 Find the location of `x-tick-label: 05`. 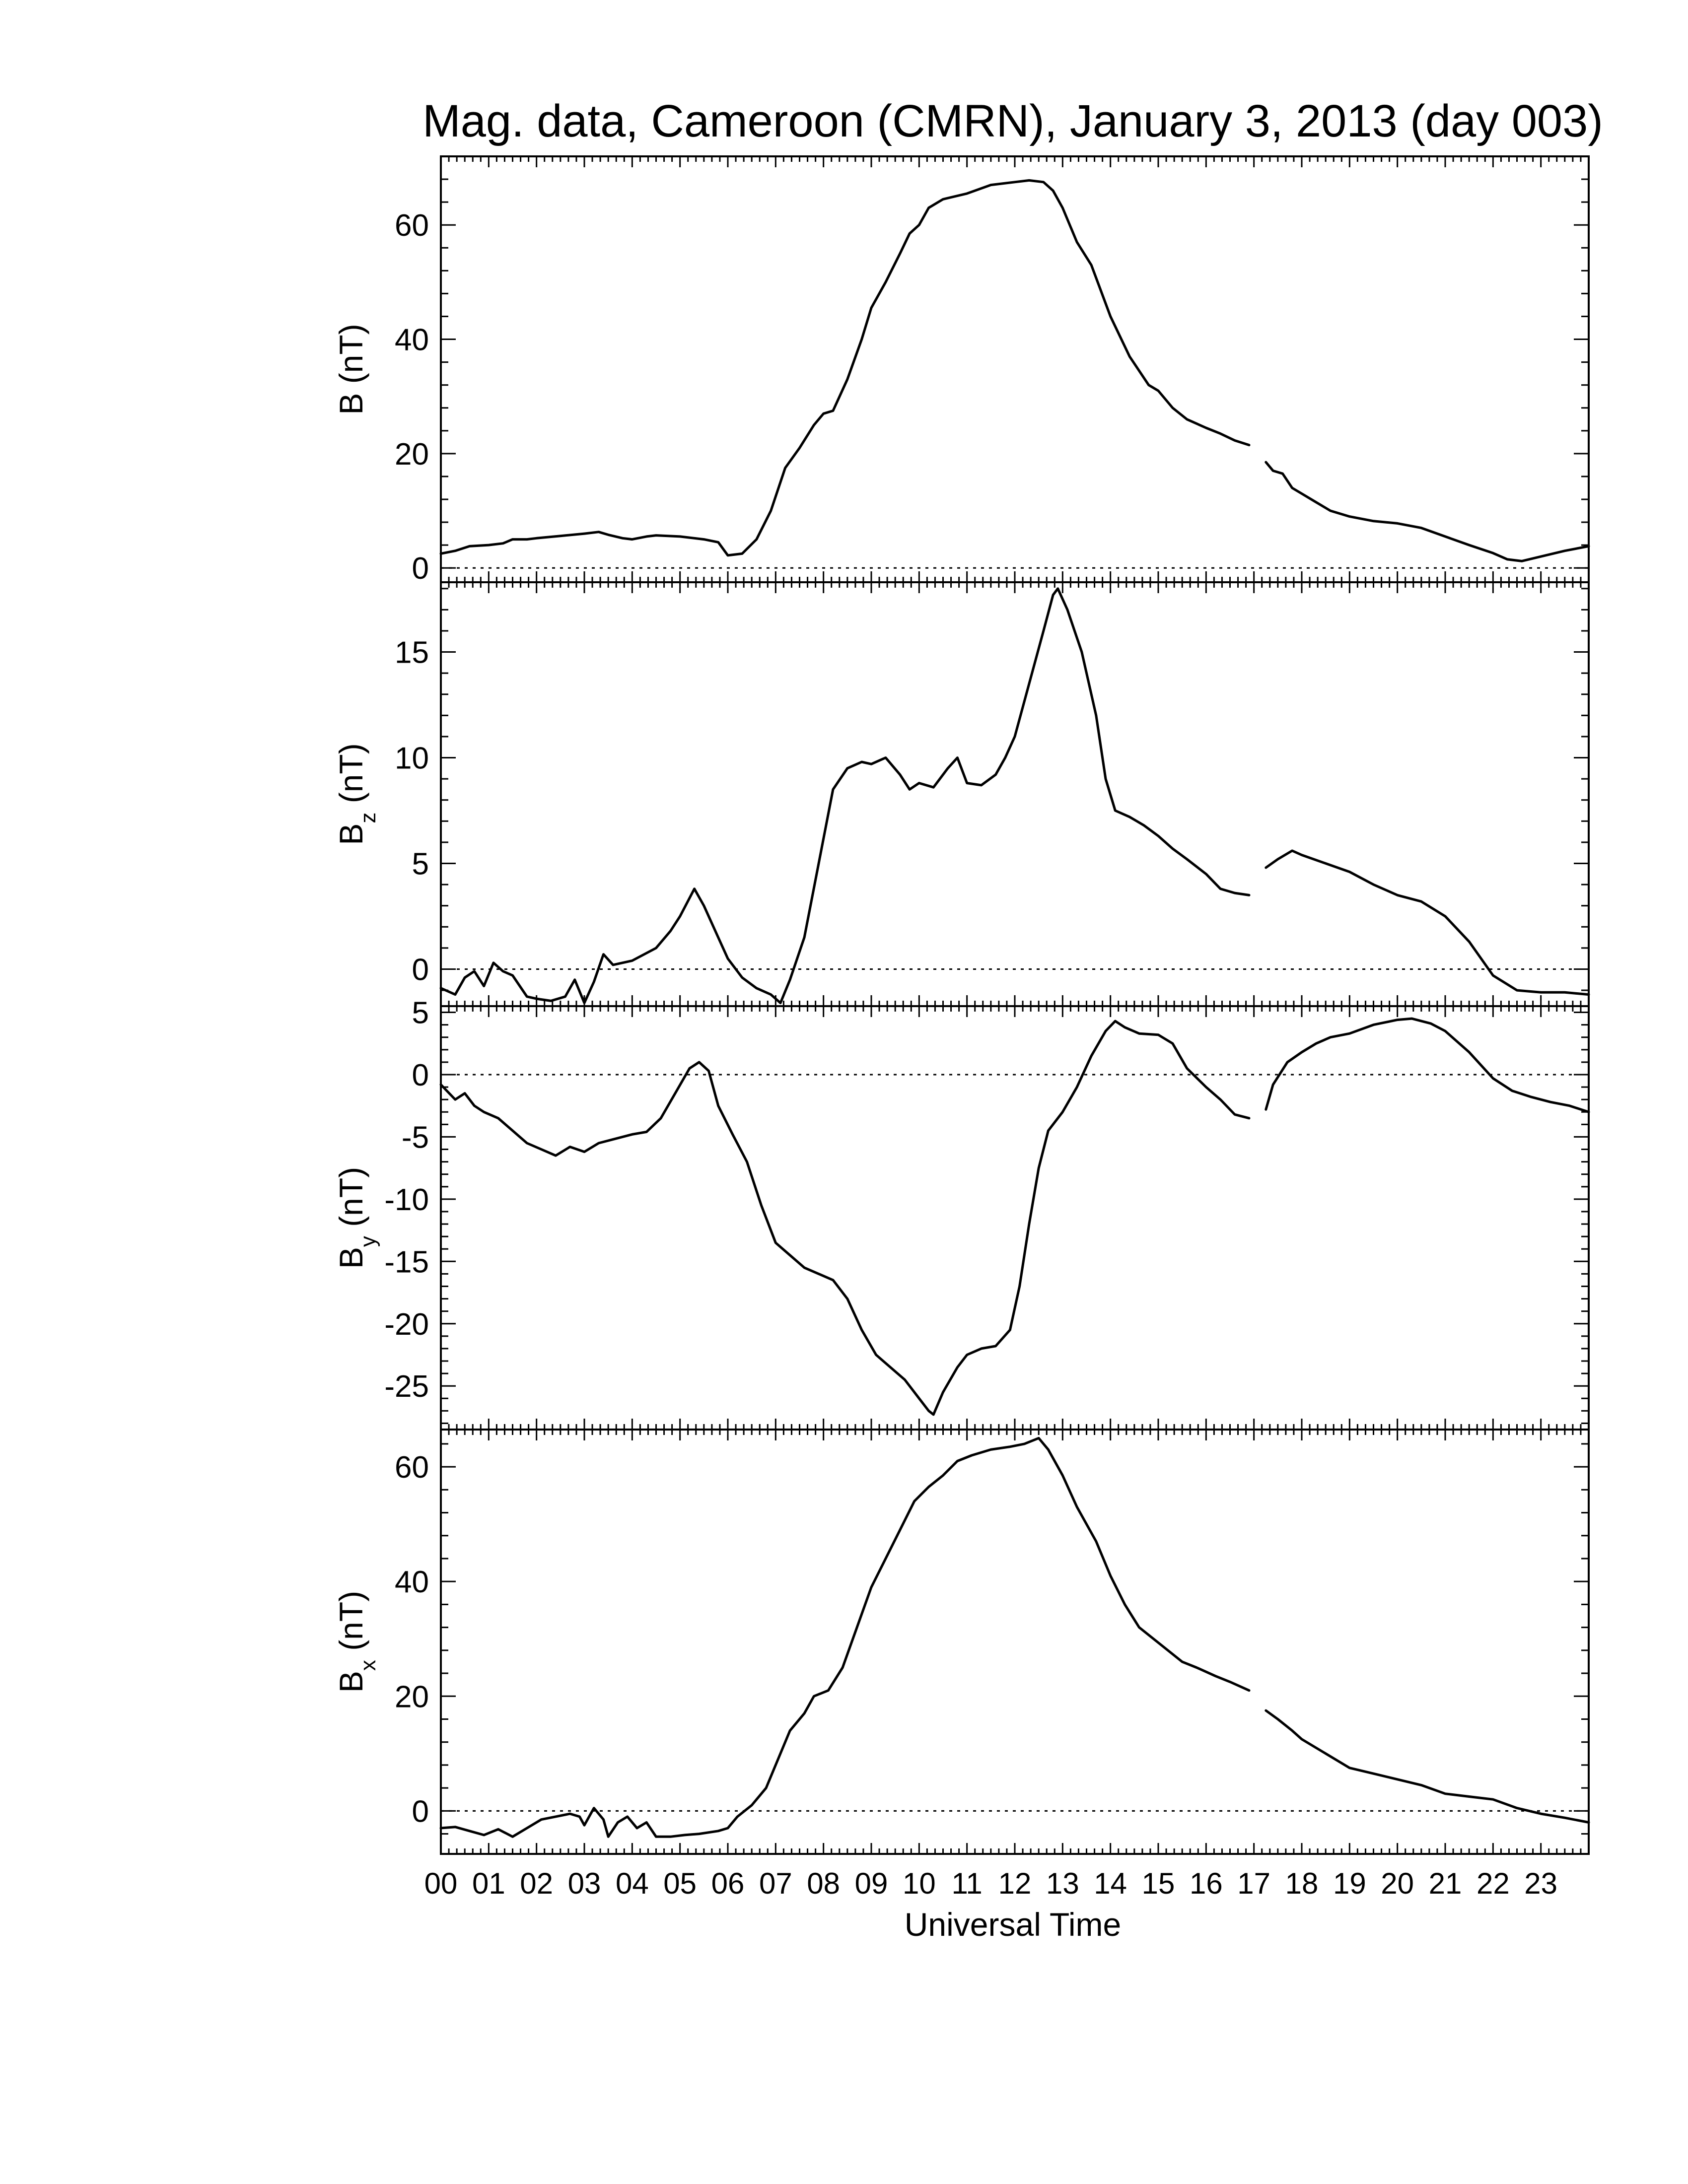

x-tick-label: 05 is located at coordinates (680, 1883).